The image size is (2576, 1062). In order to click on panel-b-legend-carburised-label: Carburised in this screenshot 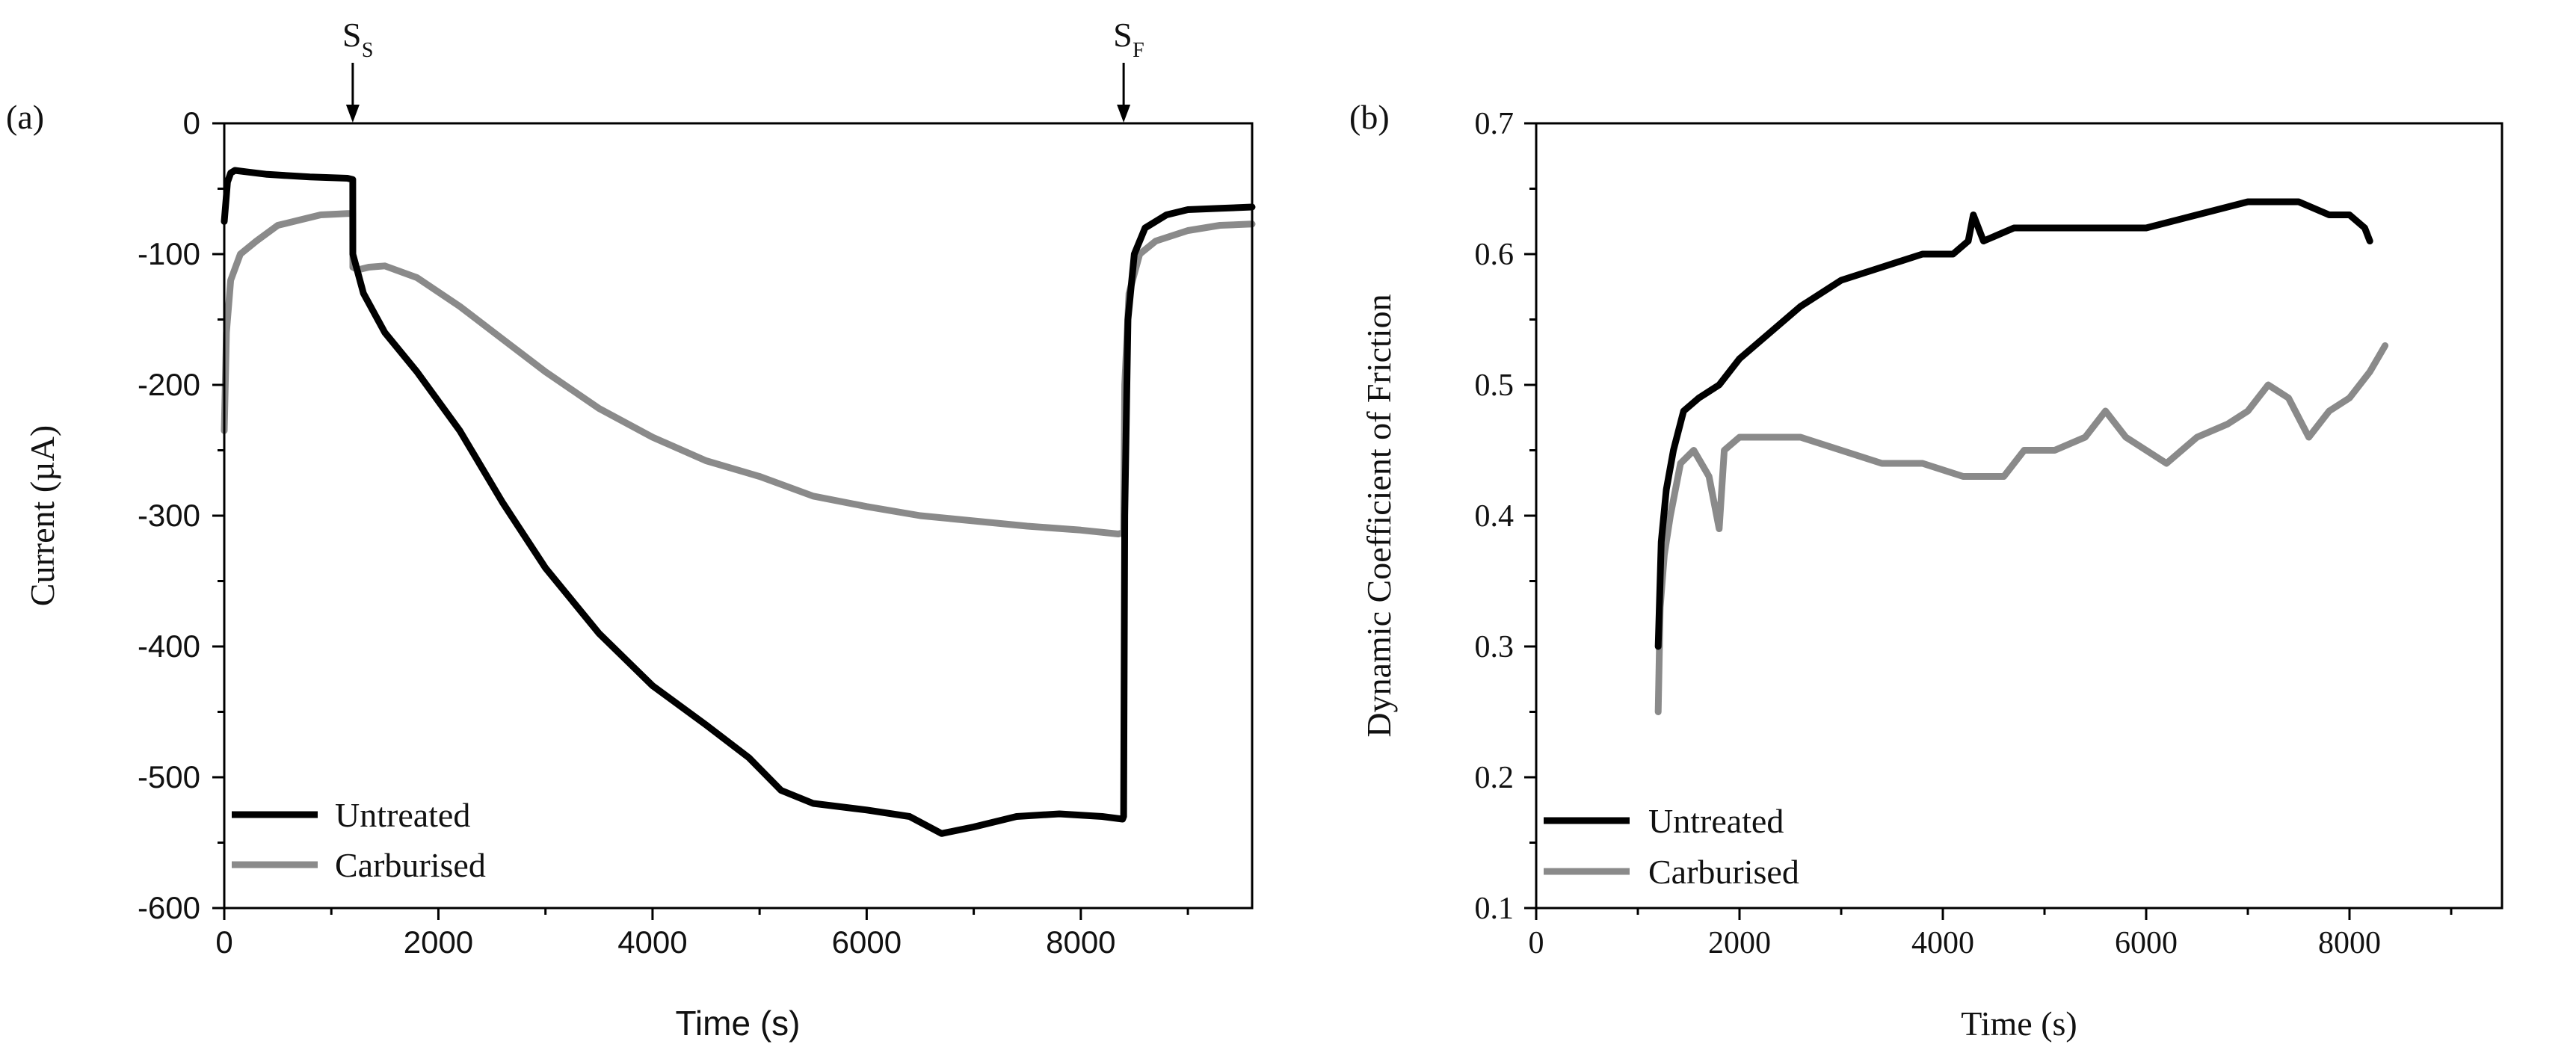, I will do `click(1723, 872)`.